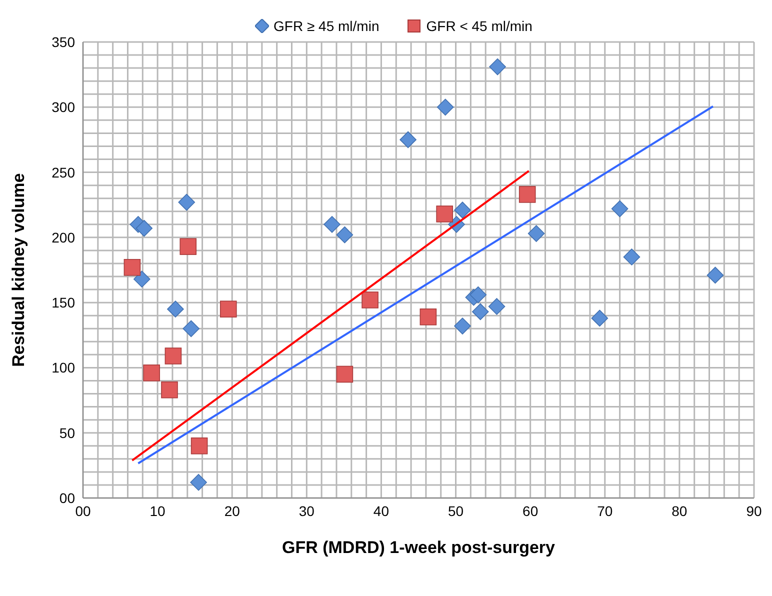 This screenshot has height=596, width=772. I want to click on y-tick-label: 350, so click(64, 42).